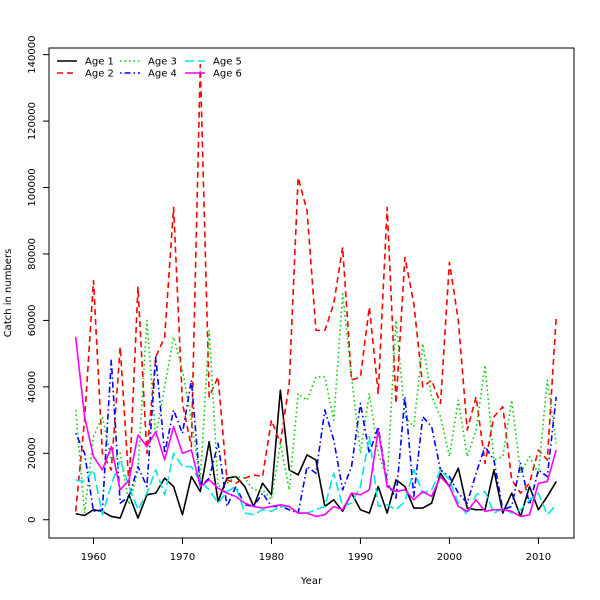 The width and height of the screenshot is (600, 600). What do you see at coordinates (32, 121) in the screenshot?
I see `y-tick-label: 120000` at bounding box center [32, 121].